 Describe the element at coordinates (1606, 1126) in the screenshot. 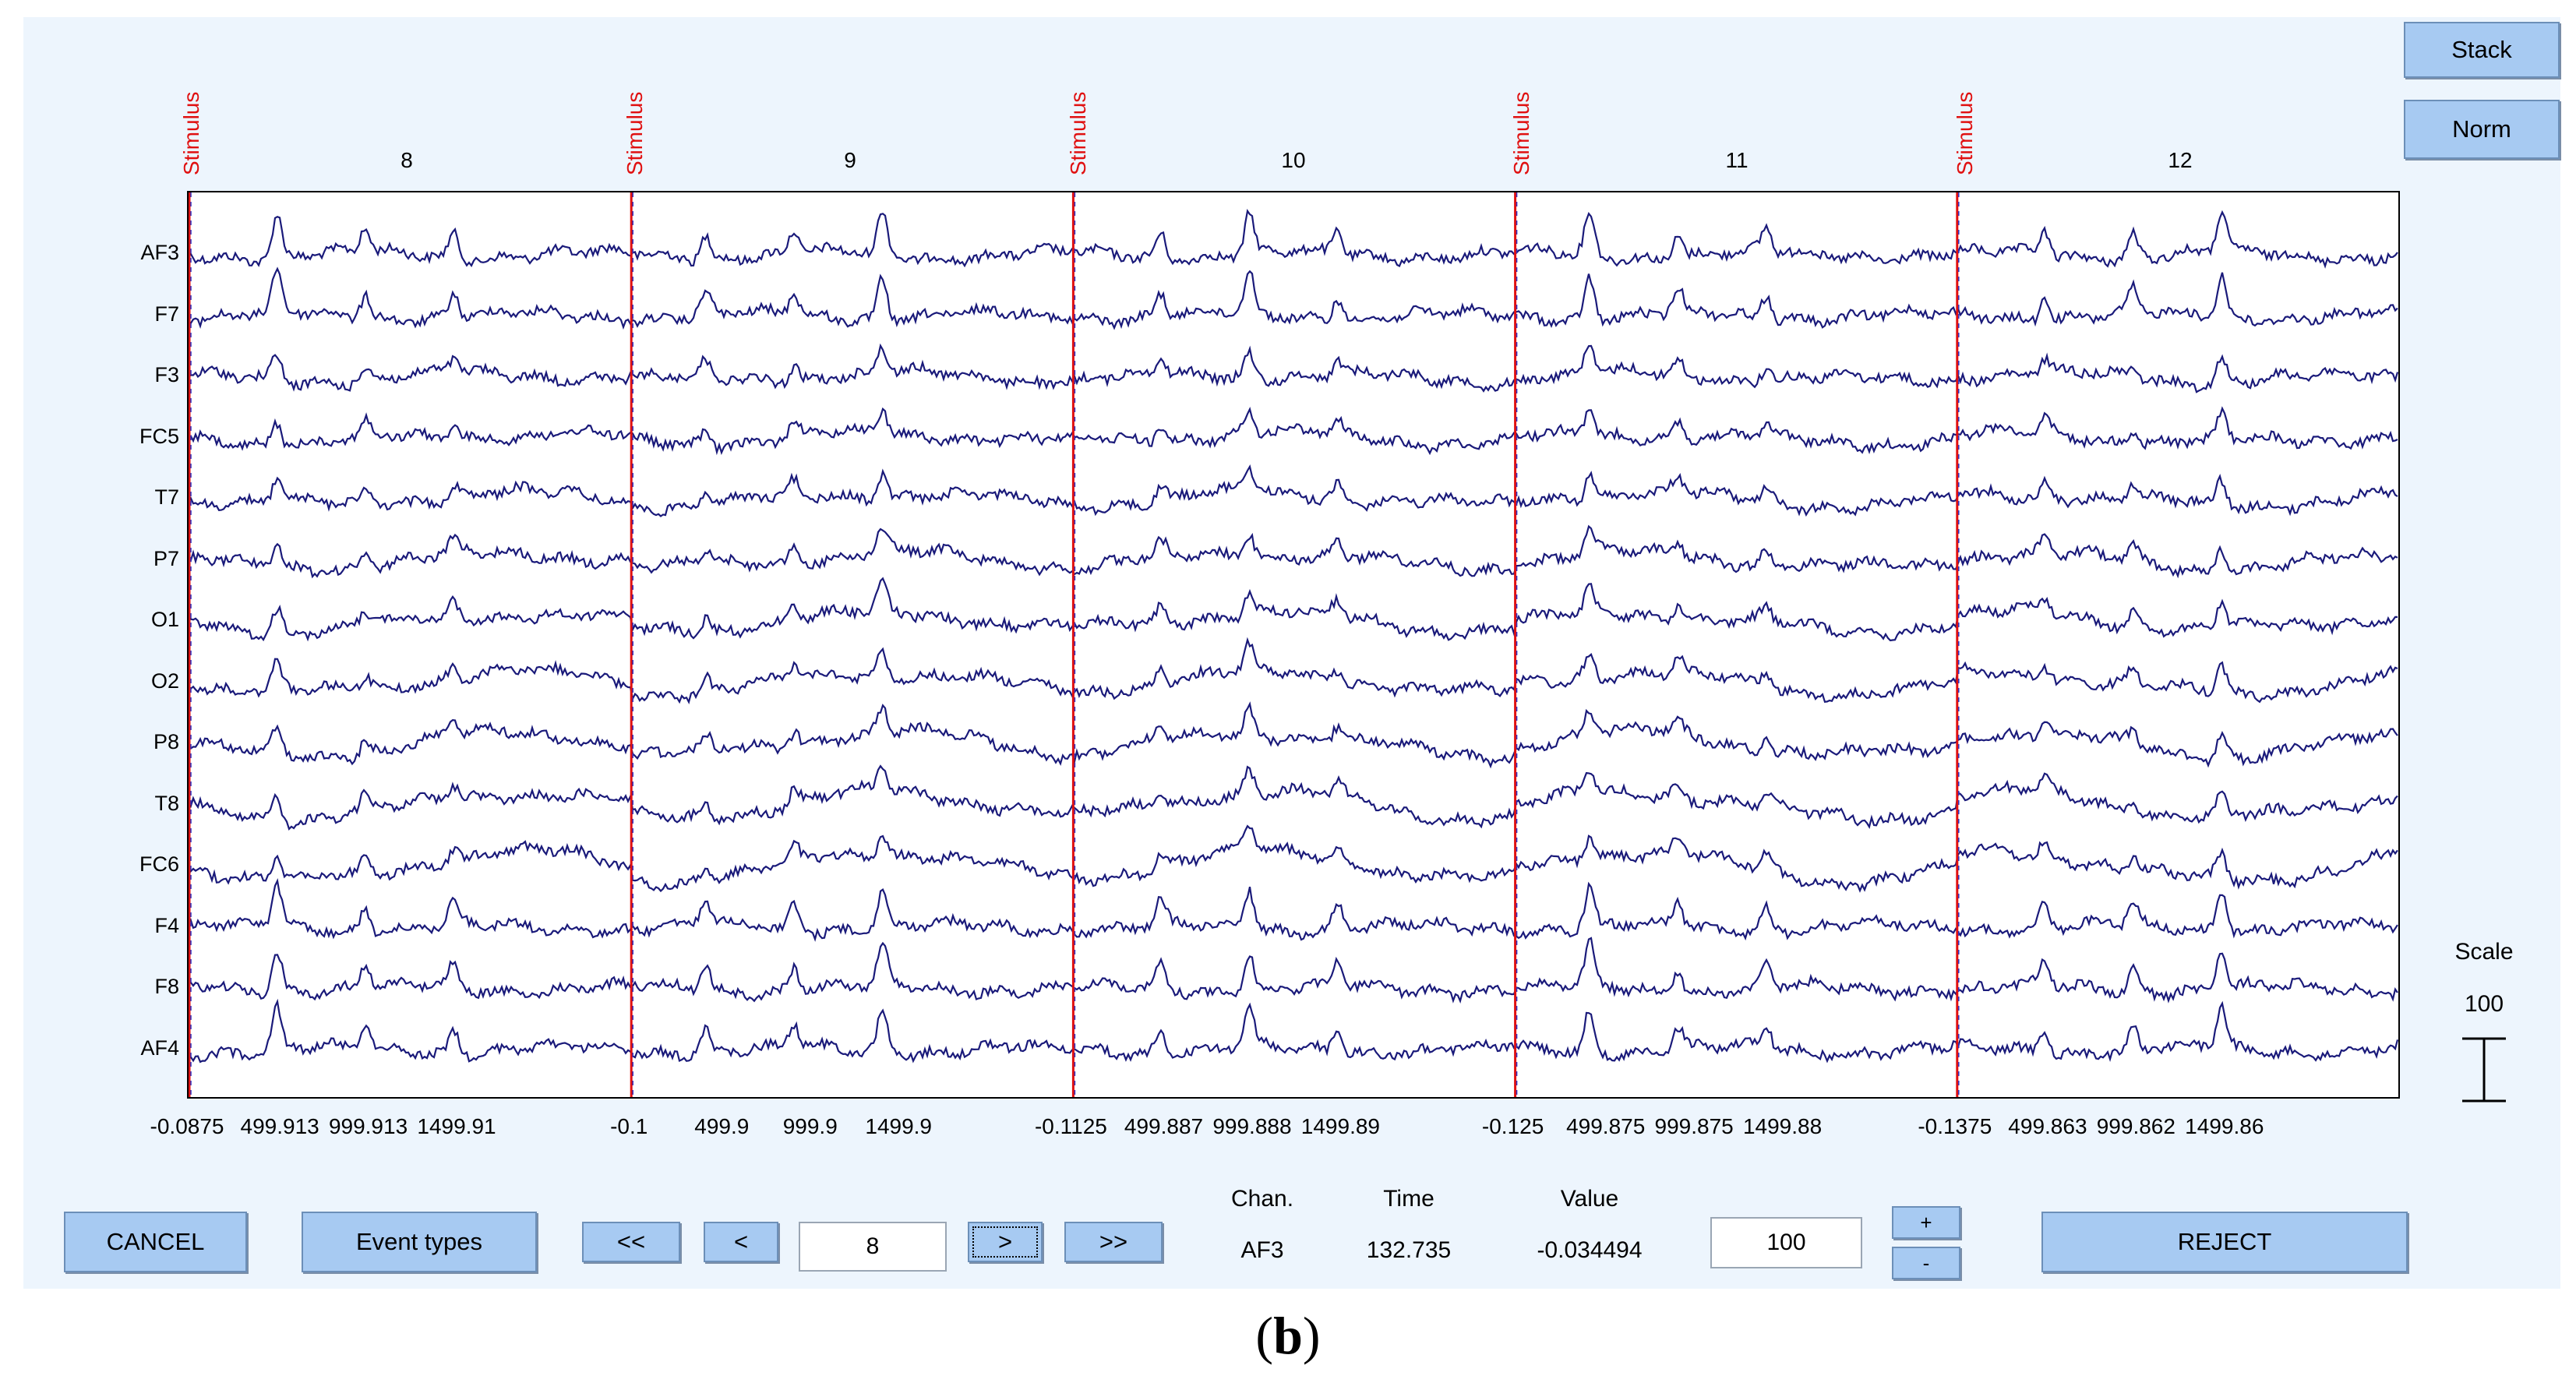

I see `time-tick-label: 499.875` at that location.